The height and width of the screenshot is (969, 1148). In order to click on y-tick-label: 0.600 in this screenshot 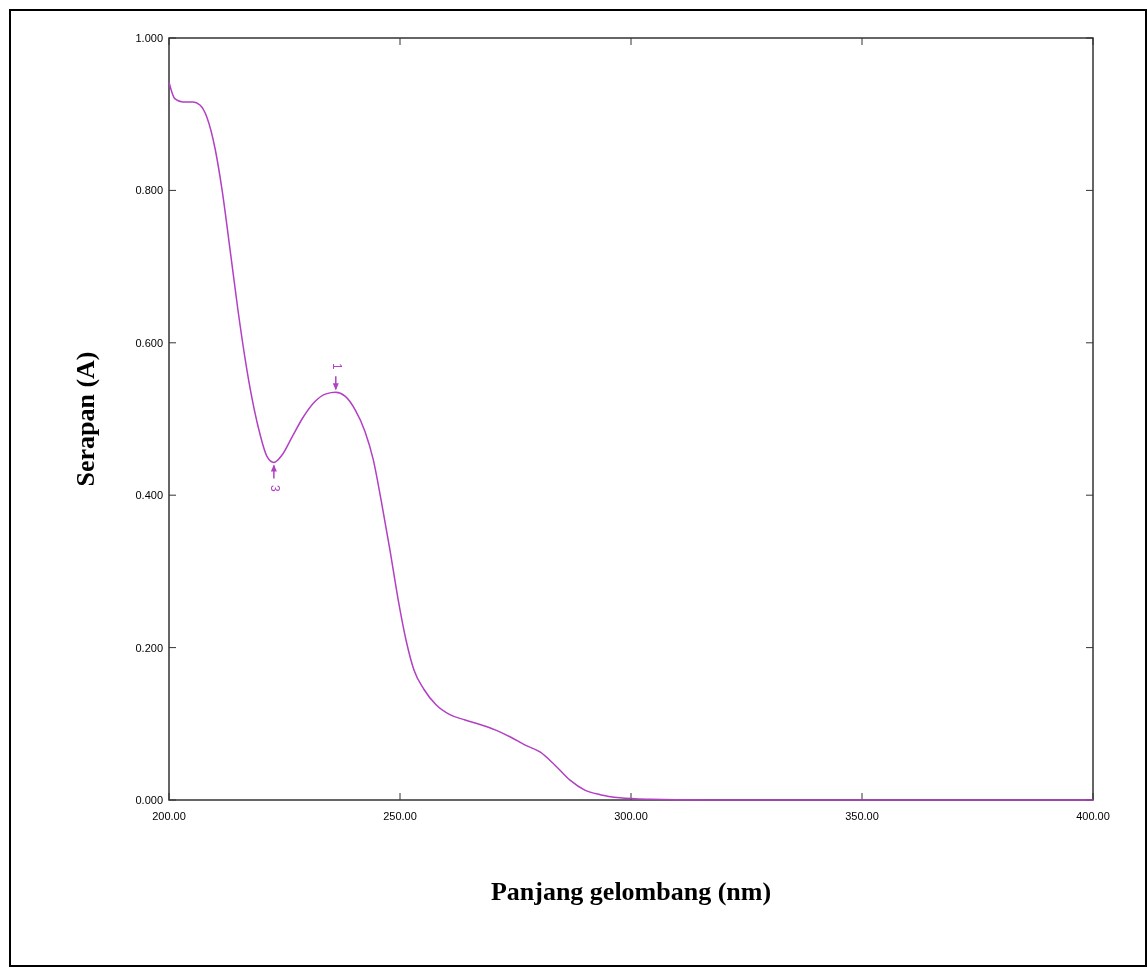, I will do `click(149, 342)`.